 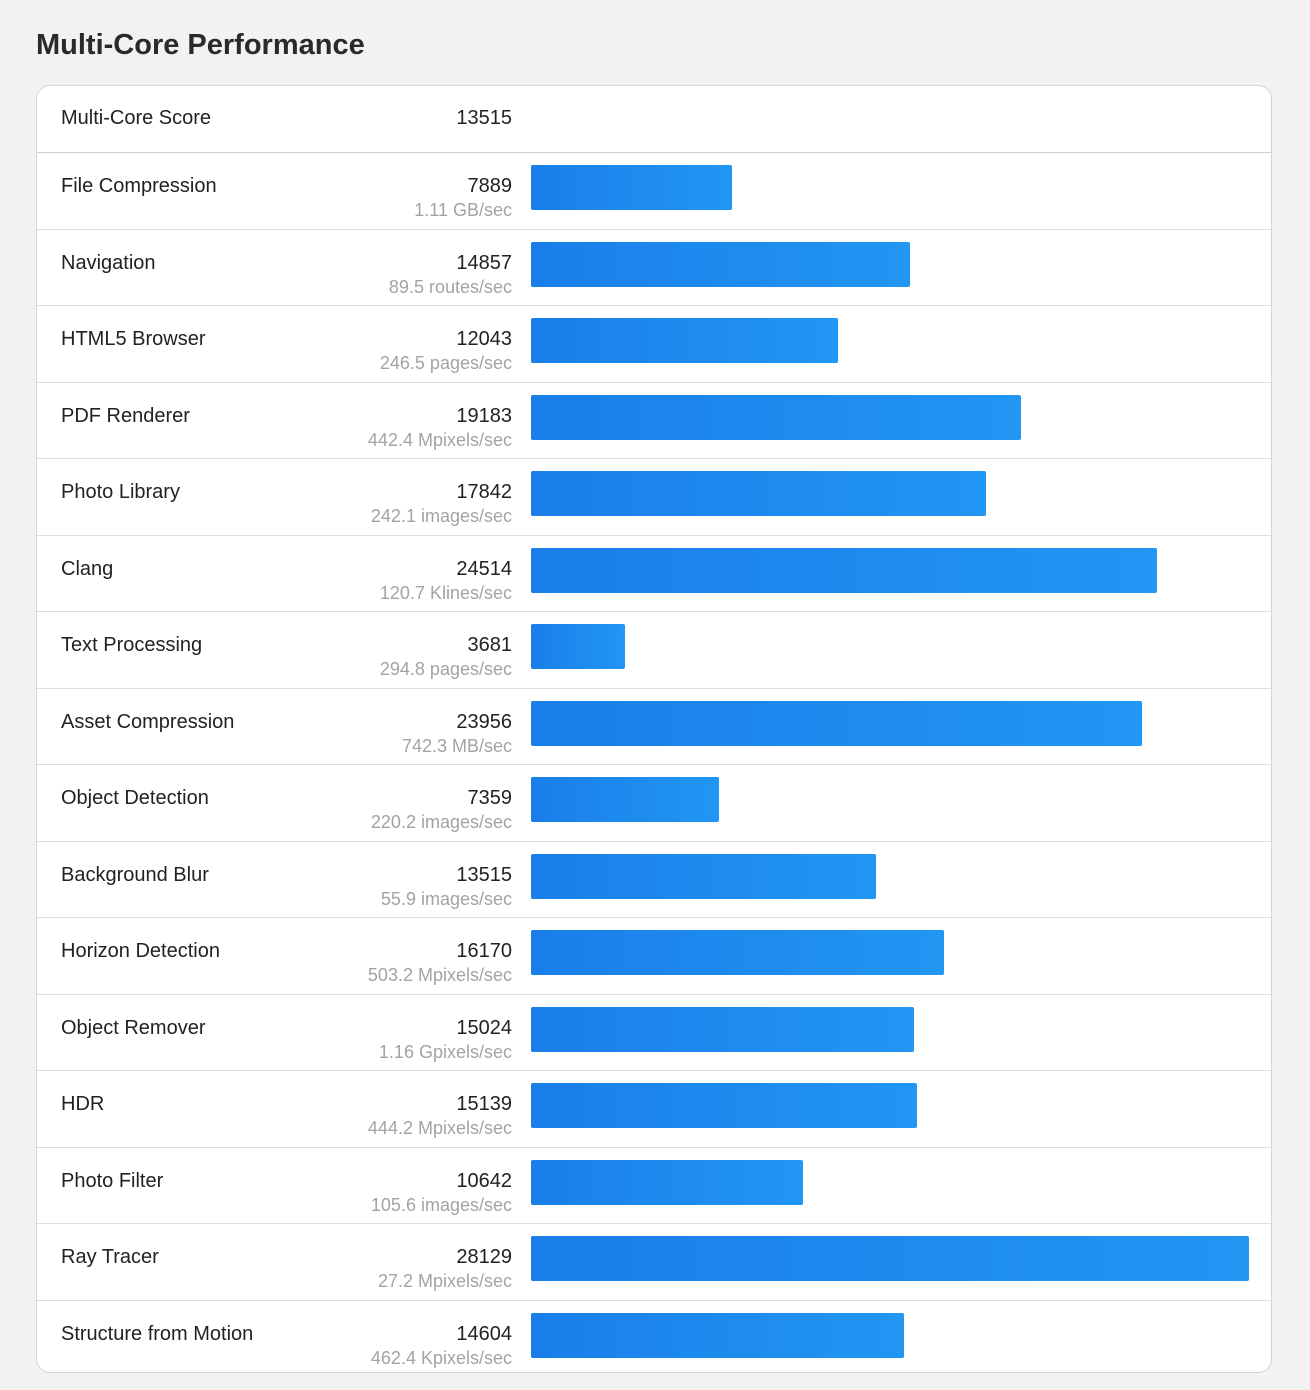 What do you see at coordinates (844, 570) in the screenshot?
I see `bar-clang` at bounding box center [844, 570].